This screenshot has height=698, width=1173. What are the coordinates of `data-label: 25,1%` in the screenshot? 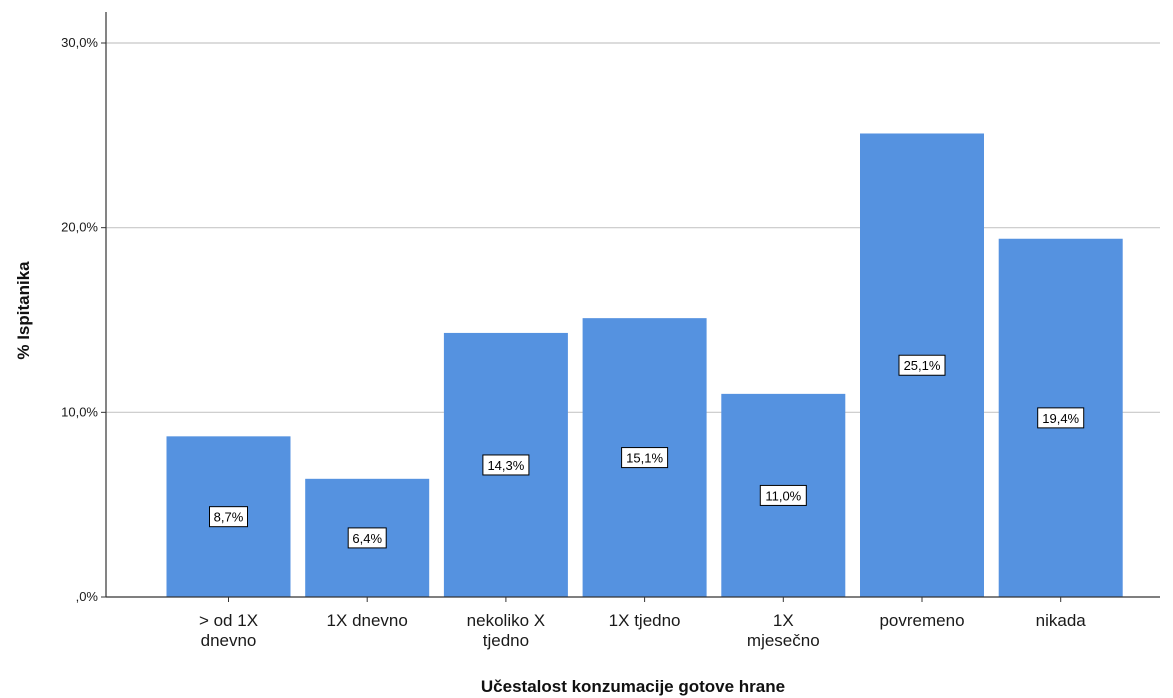 It's located at (922, 365).